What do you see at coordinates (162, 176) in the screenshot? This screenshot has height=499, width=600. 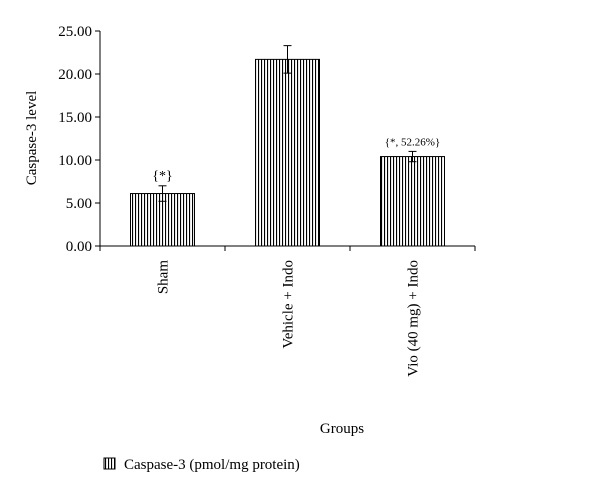 I see `significance-label: {*}` at bounding box center [162, 176].